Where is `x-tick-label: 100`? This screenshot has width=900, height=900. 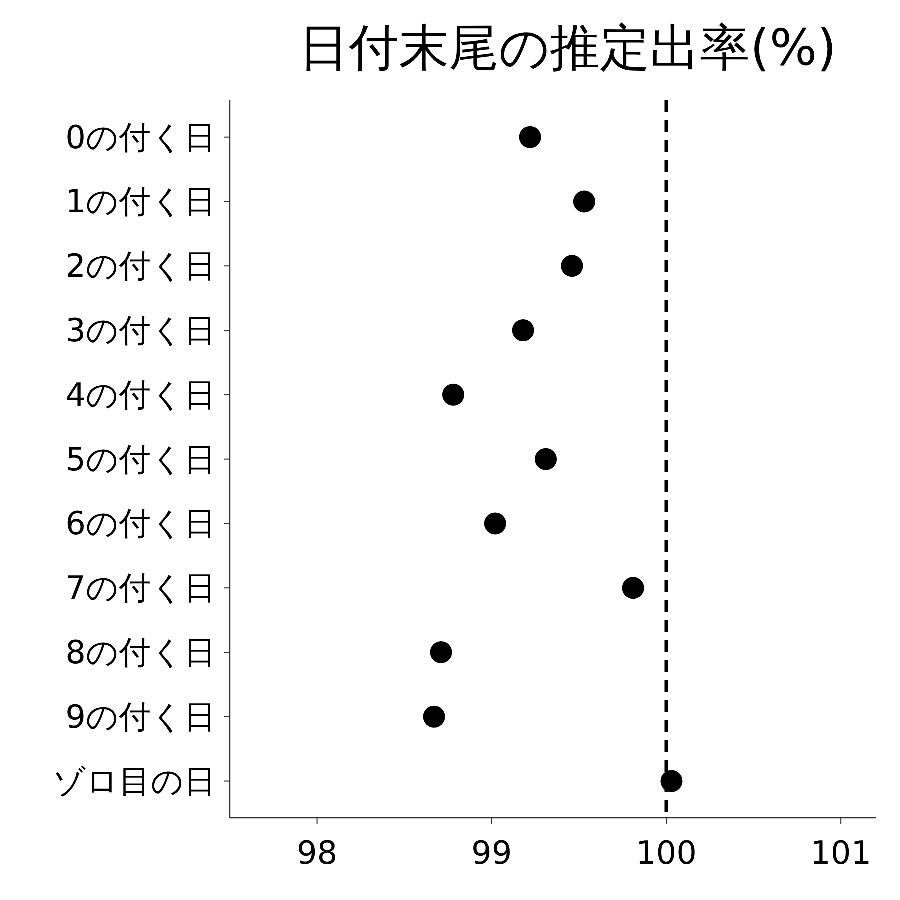 x-tick-label: 100 is located at coordinates (667, 853).